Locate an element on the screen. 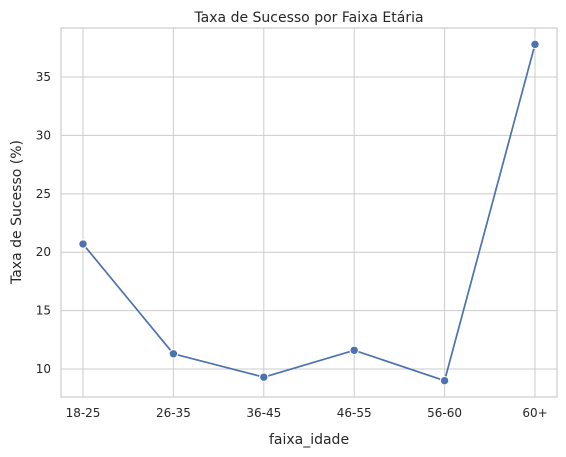  x-tick-label: 26-35 is located at coordinates (173, 413).